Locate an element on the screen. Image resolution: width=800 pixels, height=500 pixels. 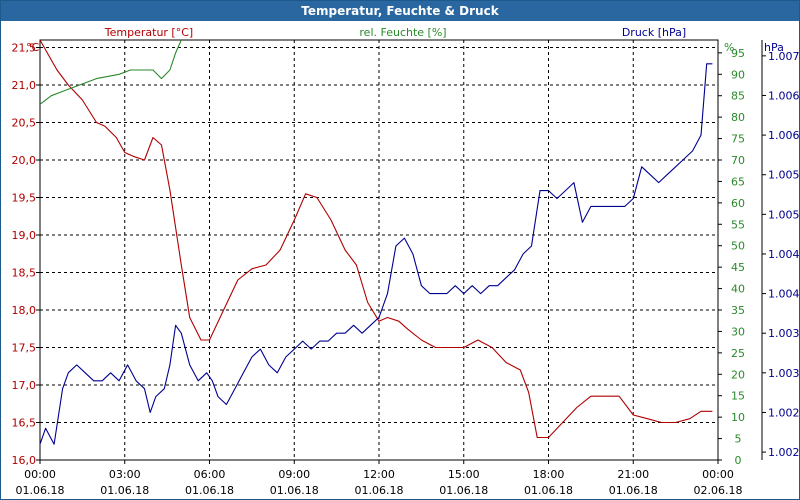
x-tick-time-label: 06:00 is located at coordinates (210, 474).